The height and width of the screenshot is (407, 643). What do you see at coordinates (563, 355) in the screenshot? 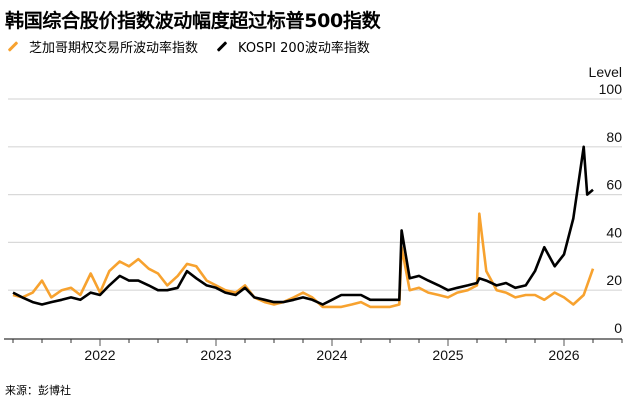
I see `x-tick-label: 2026` at bounding box center [563, 355].